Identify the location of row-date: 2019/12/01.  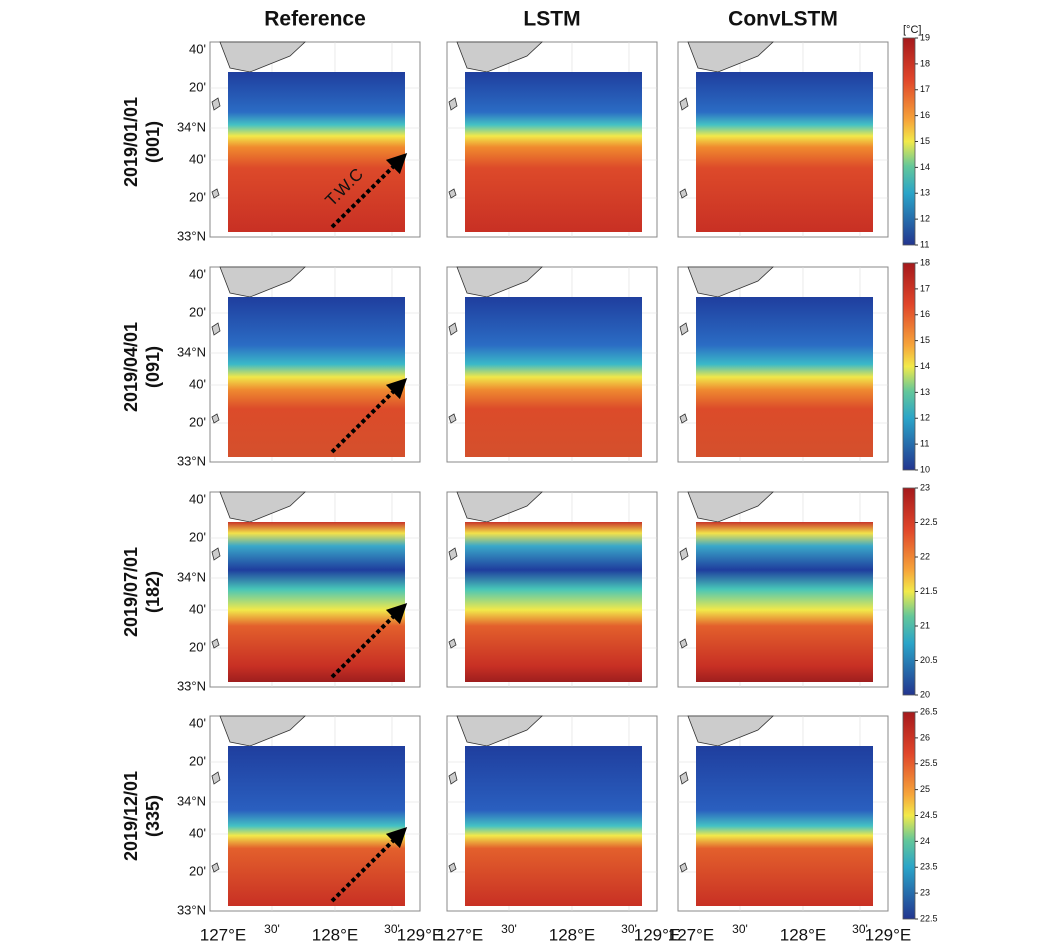
(131, 816).